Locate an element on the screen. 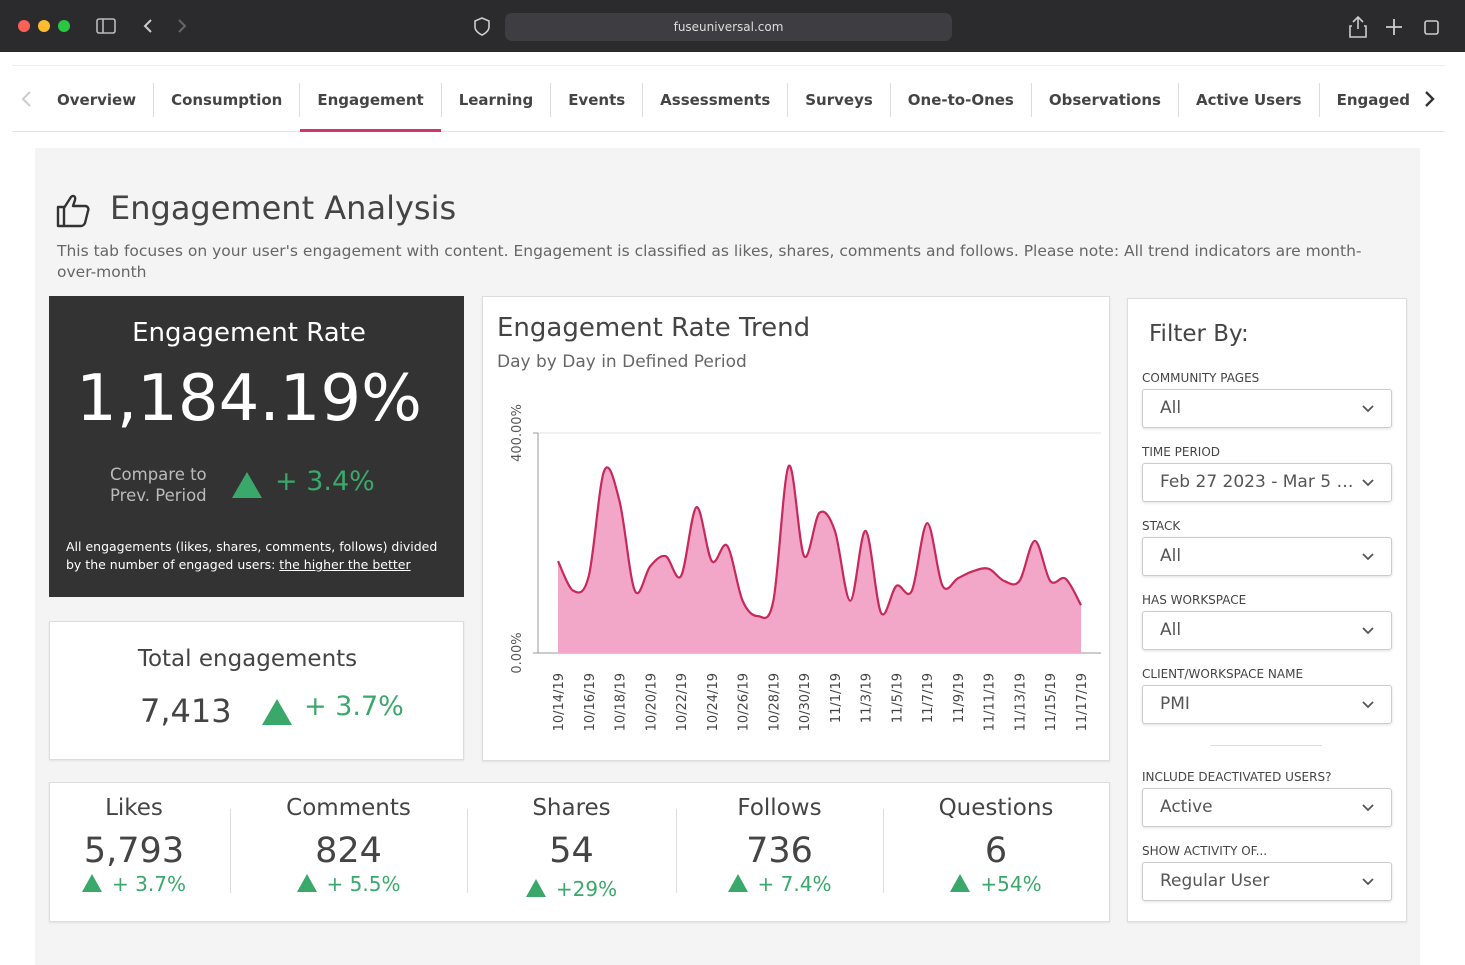 This screenshot has width=1465, height=965. x-tick-label: 11/17/19 is located at coordinates (1082, 702).